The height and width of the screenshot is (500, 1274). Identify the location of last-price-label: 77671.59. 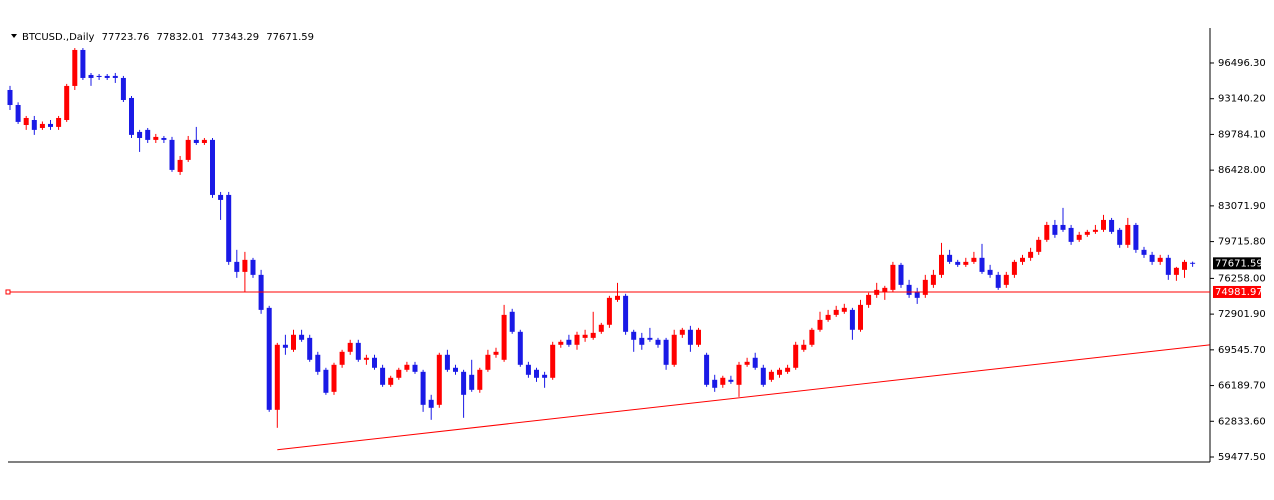
(1239, 263).